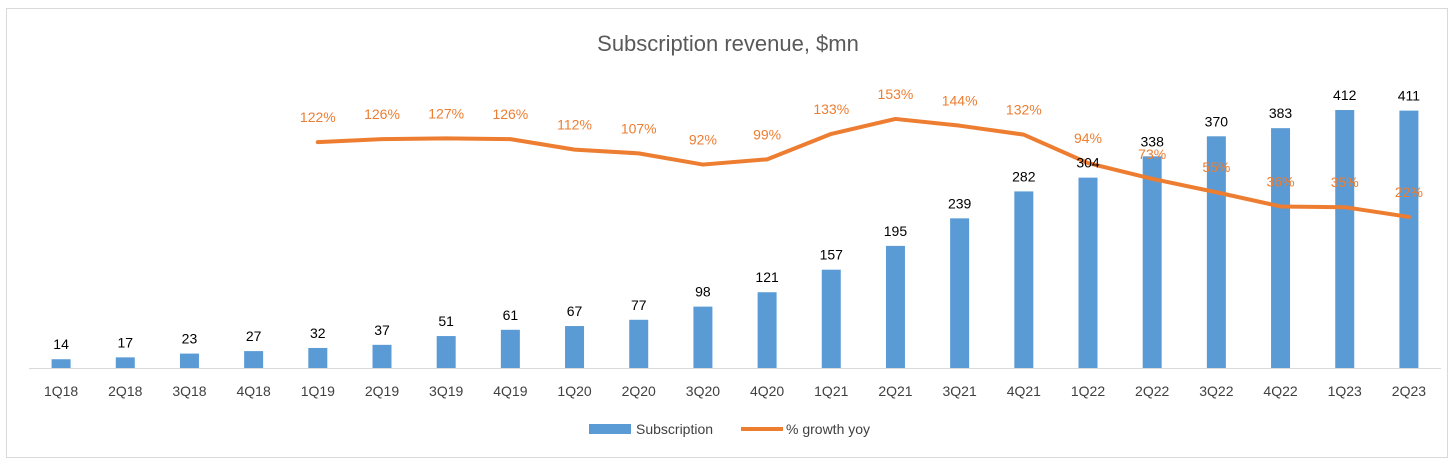 The width and height of the screenshot is (1456, 468). What do you see at coordinates (574, 391) in the screenshot?
I see `x-tick-label: 1Q20` at bounding box center [574, 391].